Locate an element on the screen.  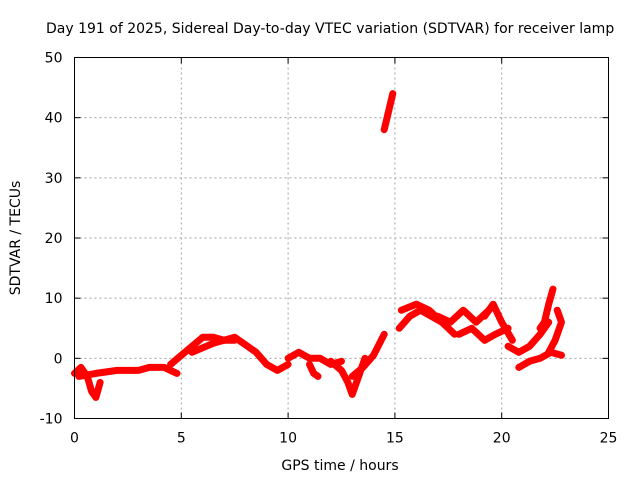
x-tick-label: 10 is located at coordinates (288, 439).